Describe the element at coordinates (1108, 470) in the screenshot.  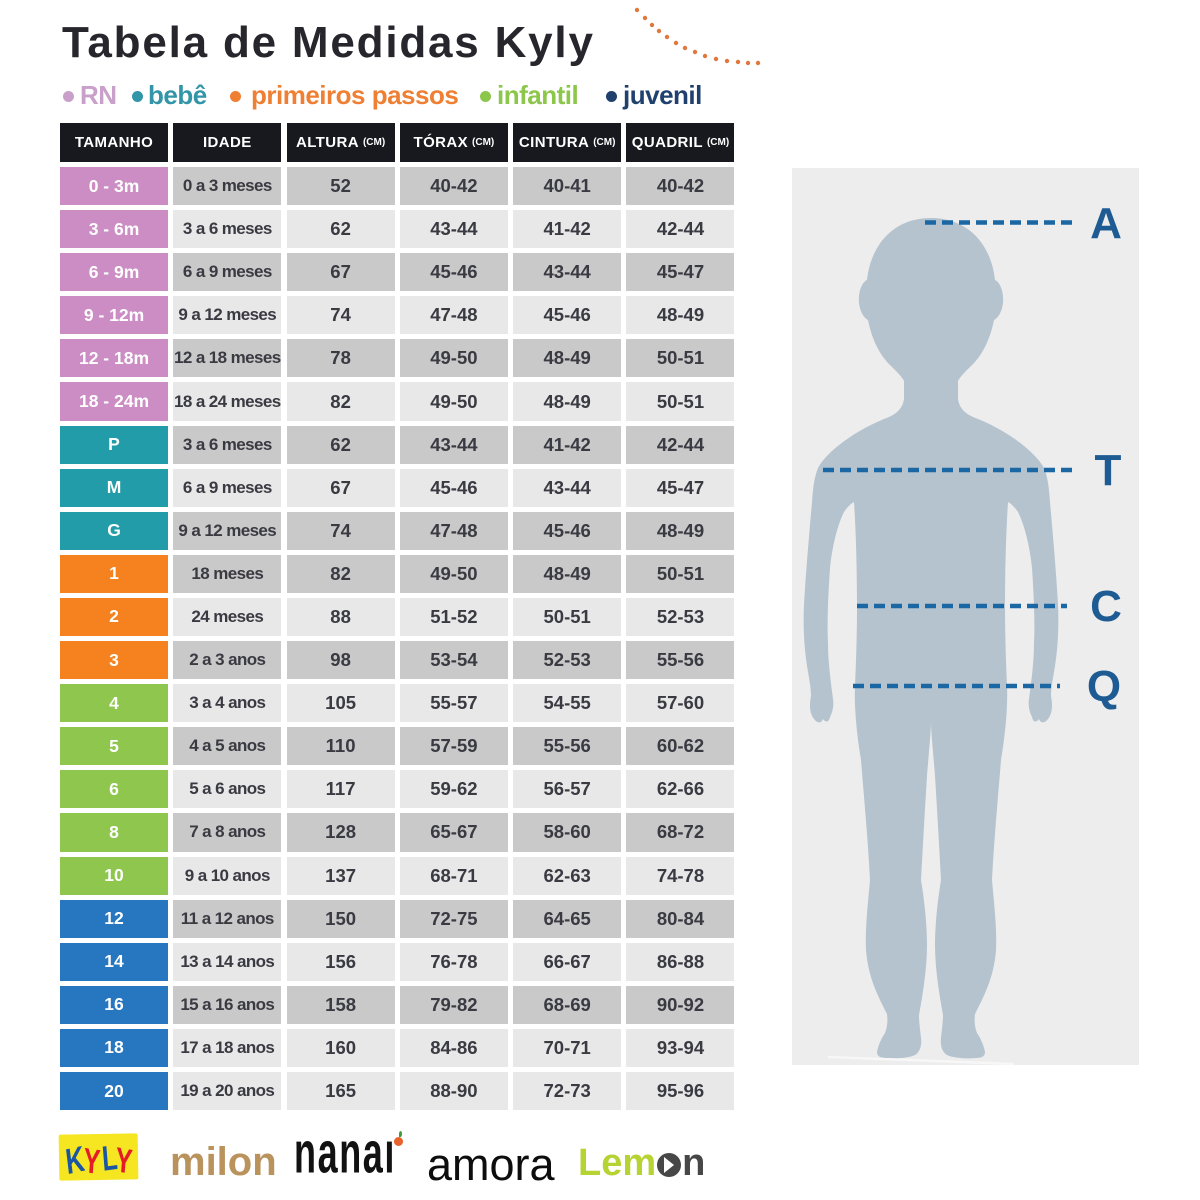
I see `svg-text: T` at that location.